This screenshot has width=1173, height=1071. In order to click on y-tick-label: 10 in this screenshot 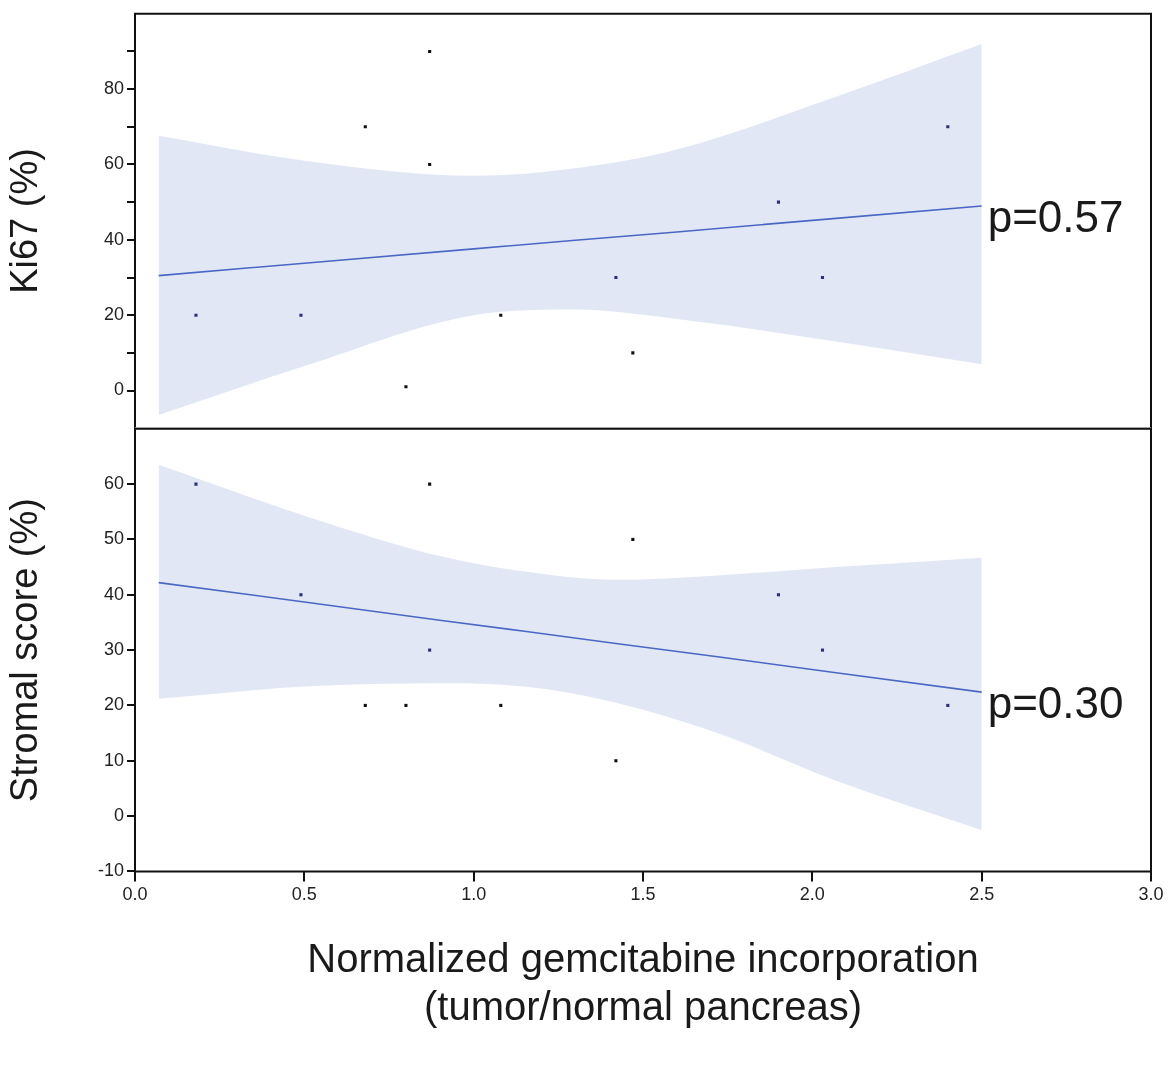, I will do `click(113, 759)`.